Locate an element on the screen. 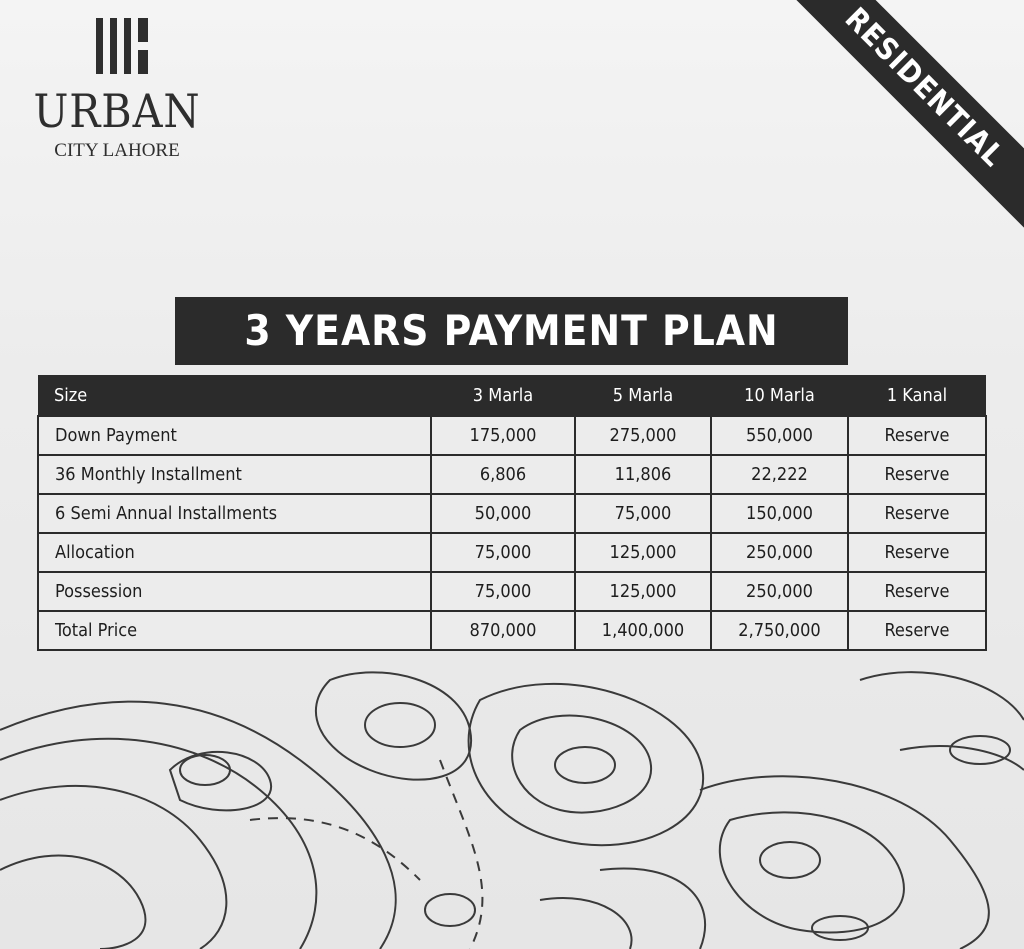  value-cell: 6,806 is located at coordinates (503, 474).